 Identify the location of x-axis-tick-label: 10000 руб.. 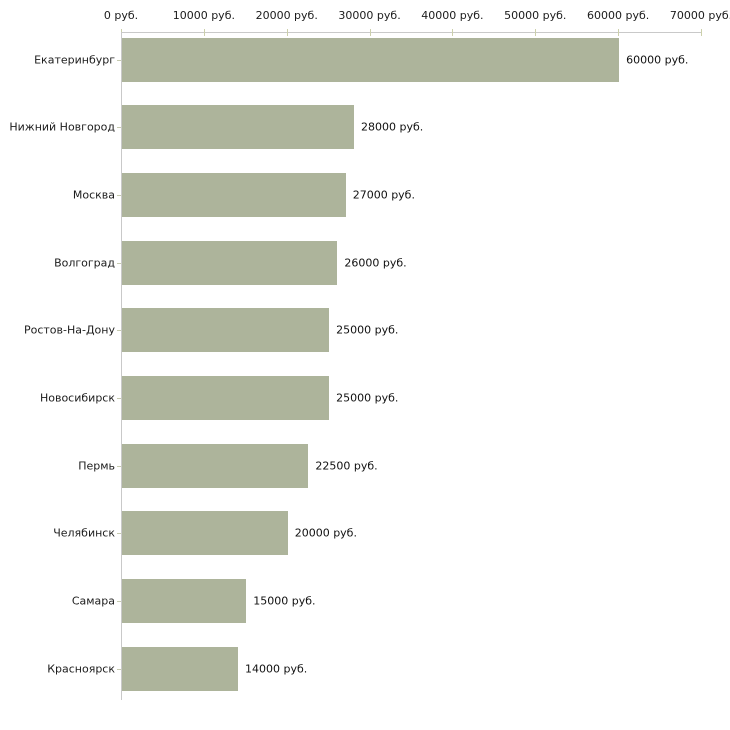
(203, 15).